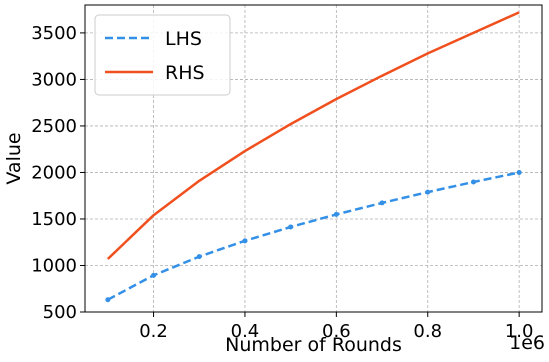  I want to click on y-tick-label: 1500, so click(54, 219).